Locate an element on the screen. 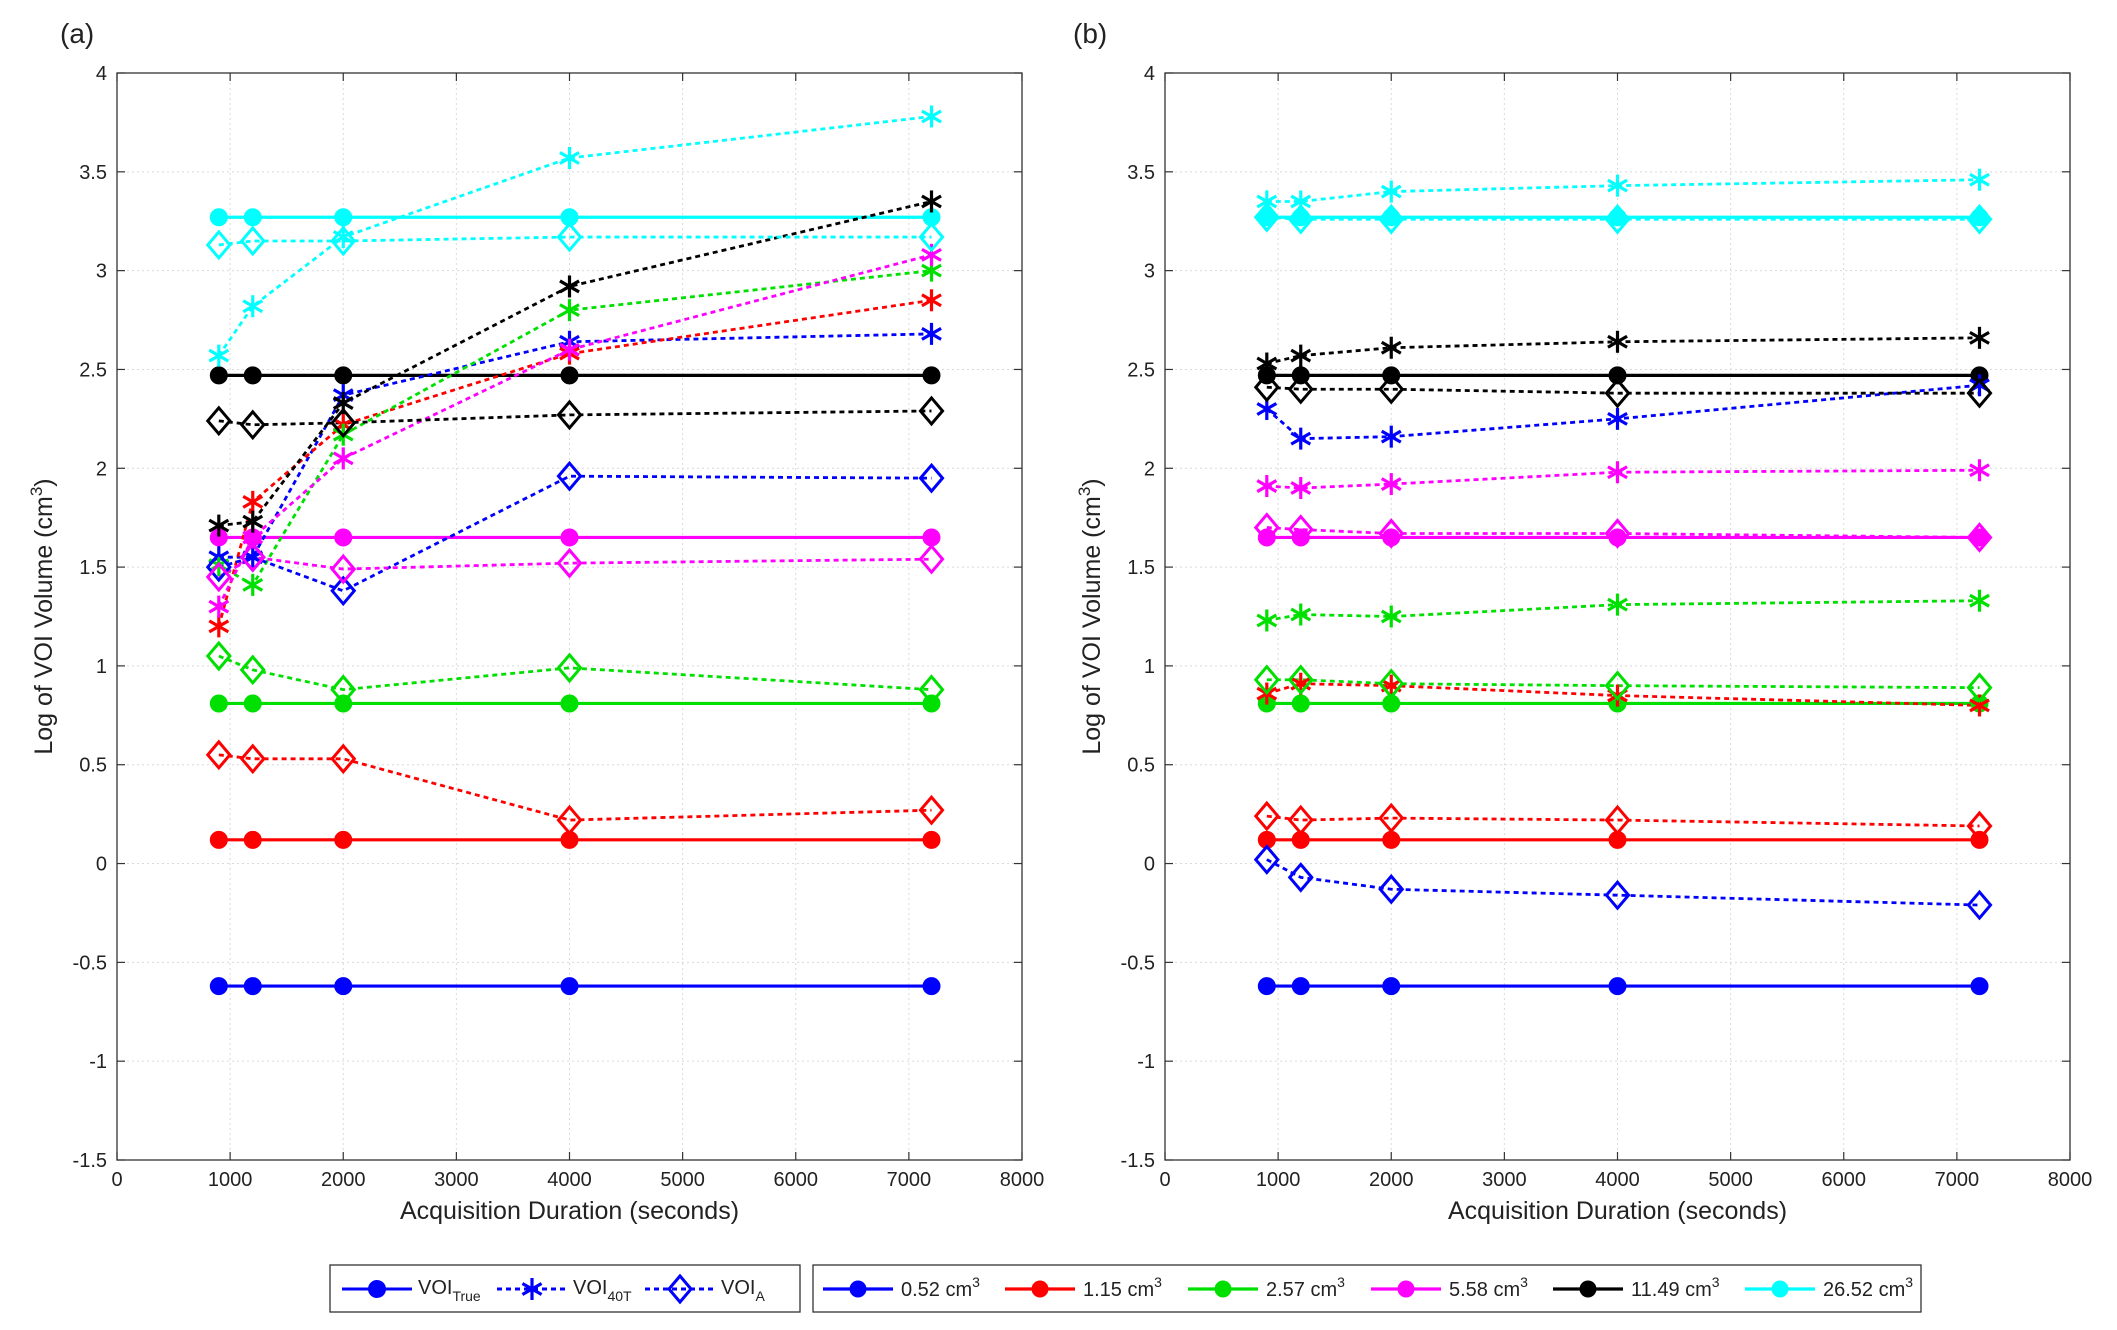 The height and width of the screenshot is (1330, 2117). x-tick-label: 0 is located at coordinates (116, 1180).